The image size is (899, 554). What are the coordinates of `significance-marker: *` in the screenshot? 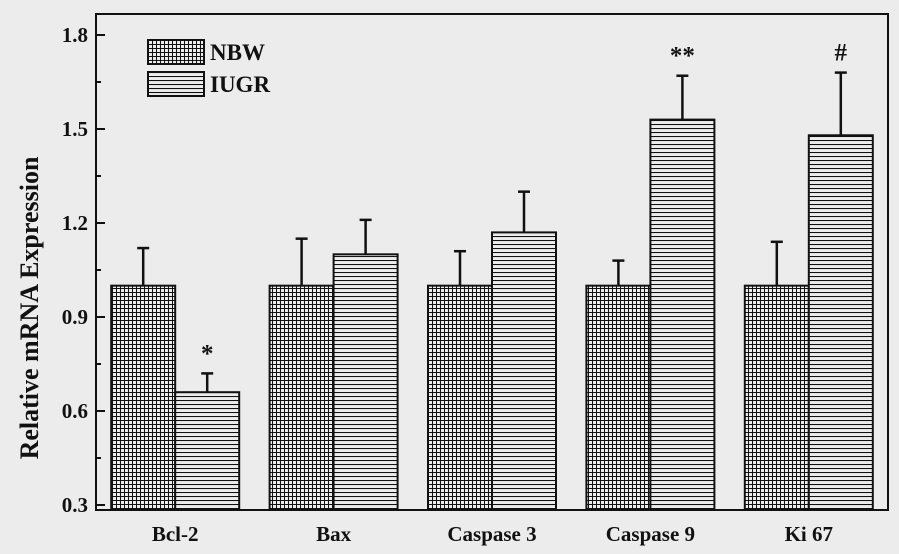 It's located at (207, 353).